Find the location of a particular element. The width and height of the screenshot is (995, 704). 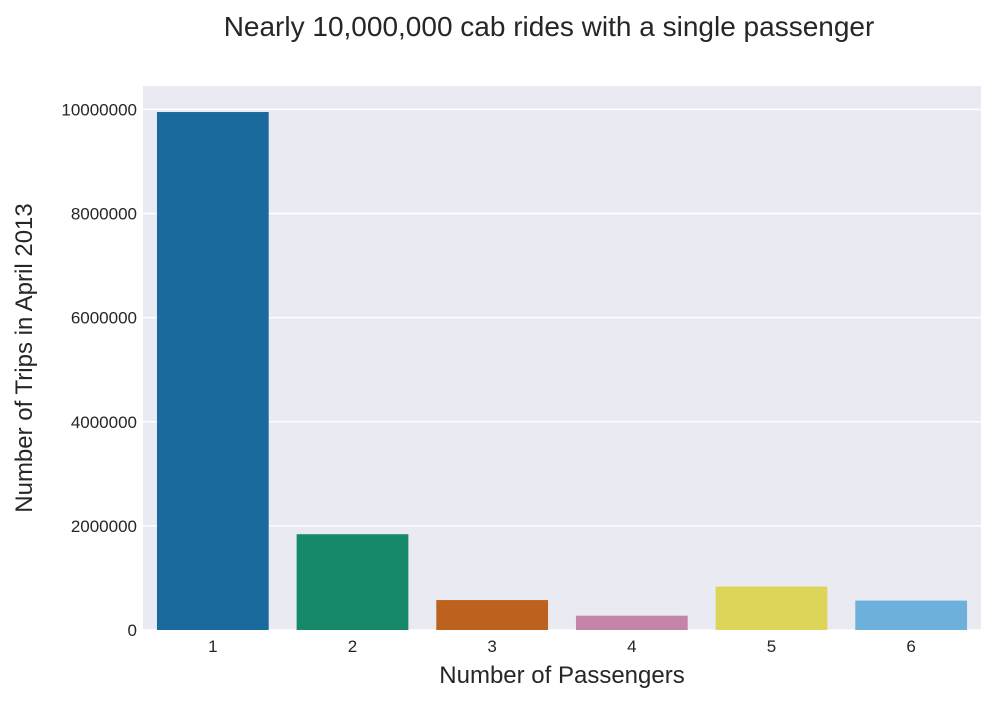

y-tick-label: 4000000 is located at coordinates (104, 422).